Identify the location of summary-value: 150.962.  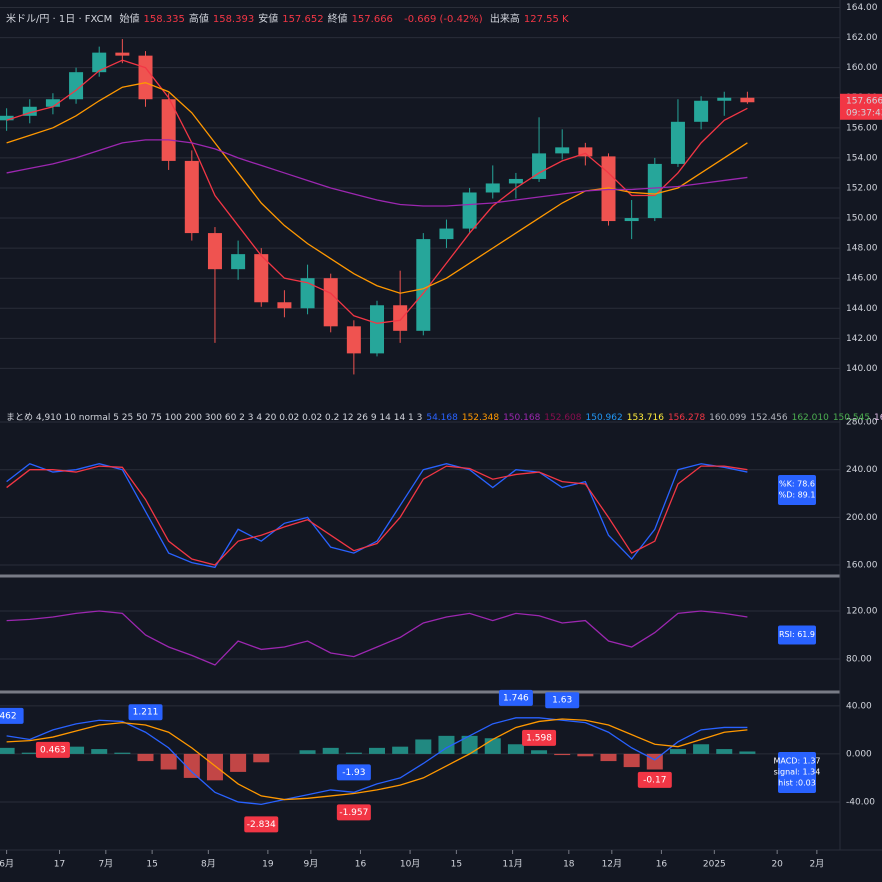
(604, 418).